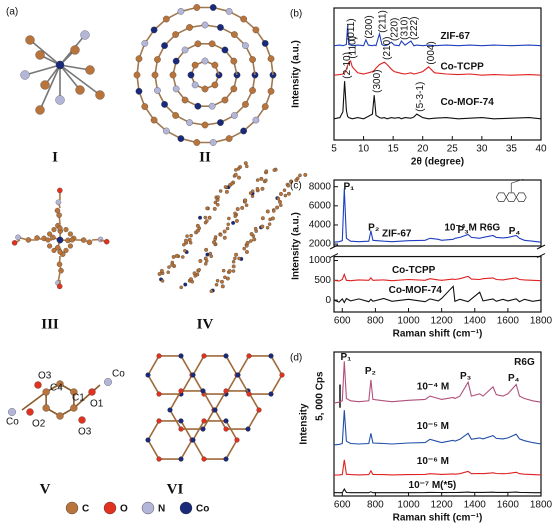 This screenshot has height=523, width=559. What do you see at coordinates (72, 508) in the screenshot?
I see `legend-swatch` at bounding box center [72, 508].